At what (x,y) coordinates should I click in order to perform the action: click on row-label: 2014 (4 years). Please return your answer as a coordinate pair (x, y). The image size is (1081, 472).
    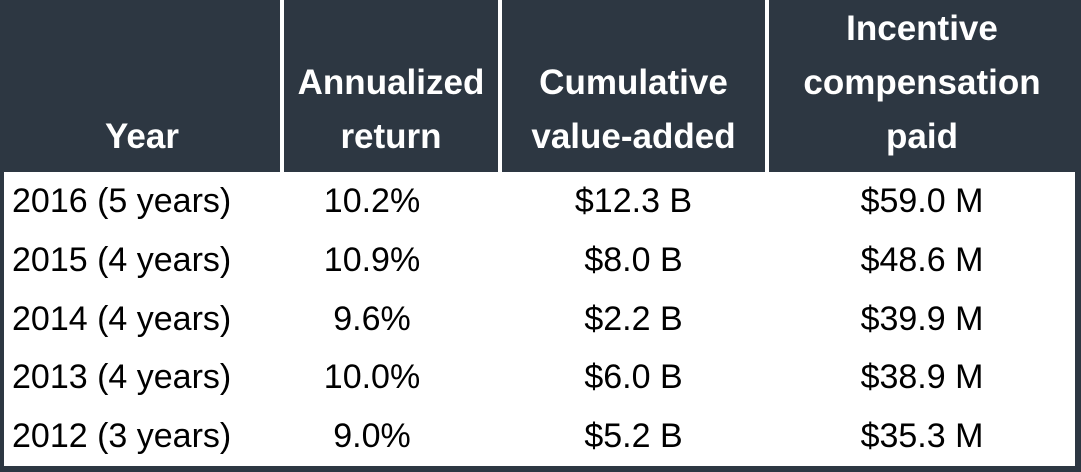
    Looking at the image, I should click on (122, 318).